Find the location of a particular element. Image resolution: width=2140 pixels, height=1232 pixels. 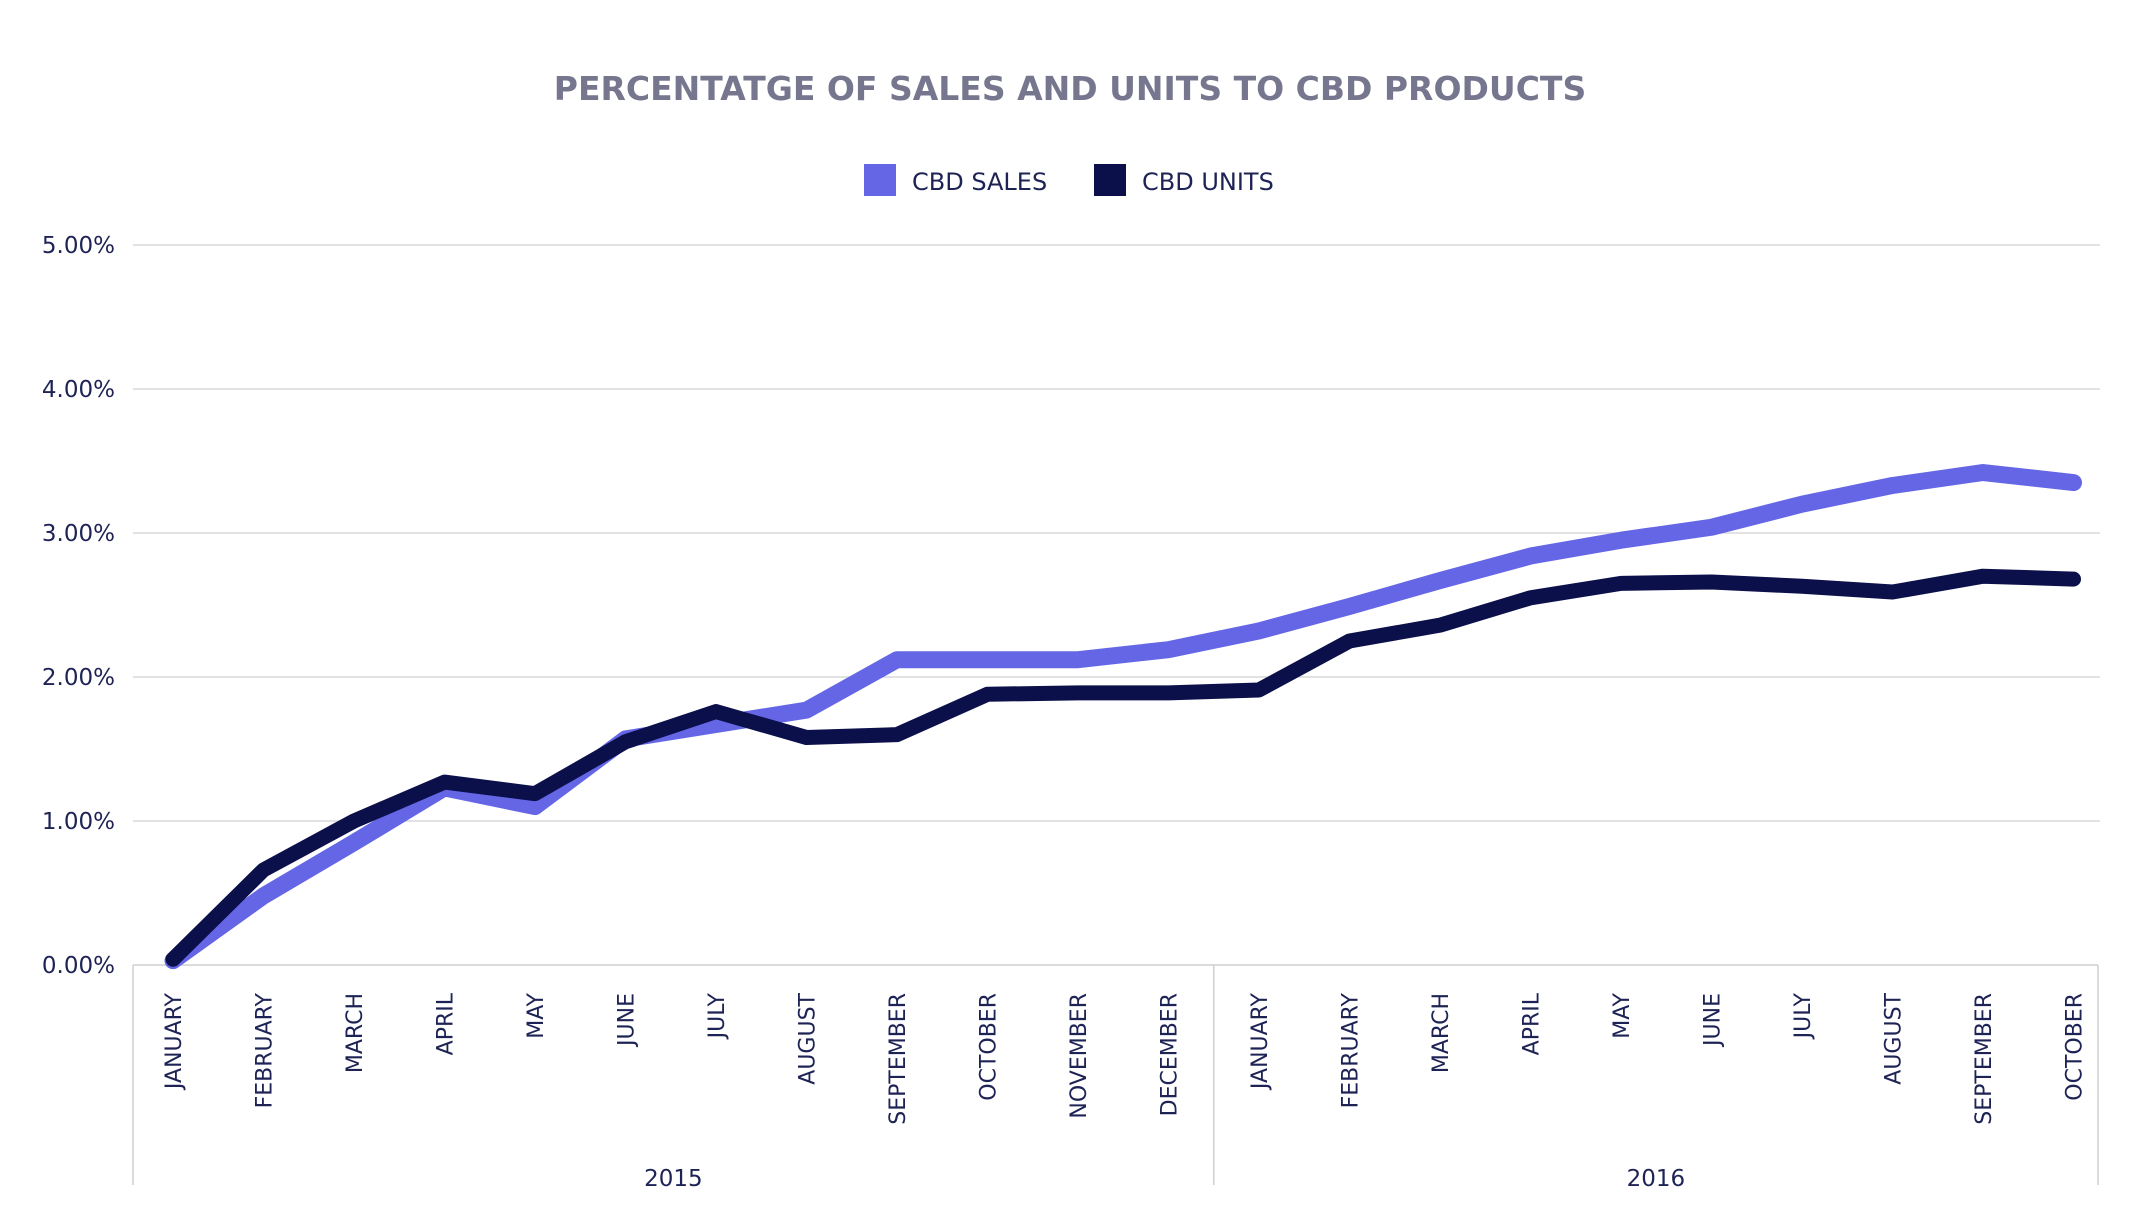

y-tick-label: 5.00% is located at coordinates (78, 246).